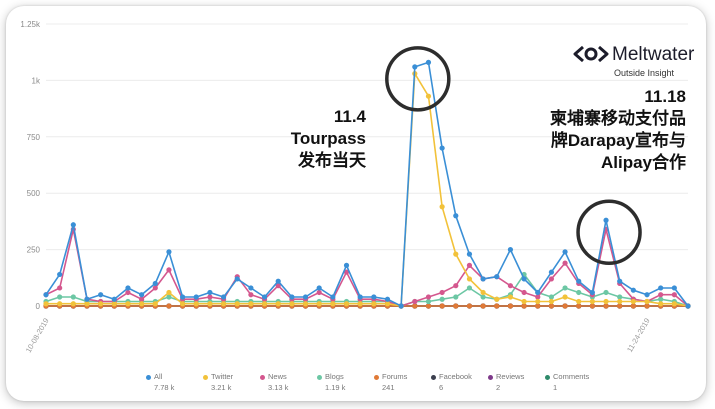 The width and height of the screenshot is (715, 409). What do you see at coordinates (38, 306) in the screenshot?
I see `y-tick-label: 0` at bounding box center [38, 306].